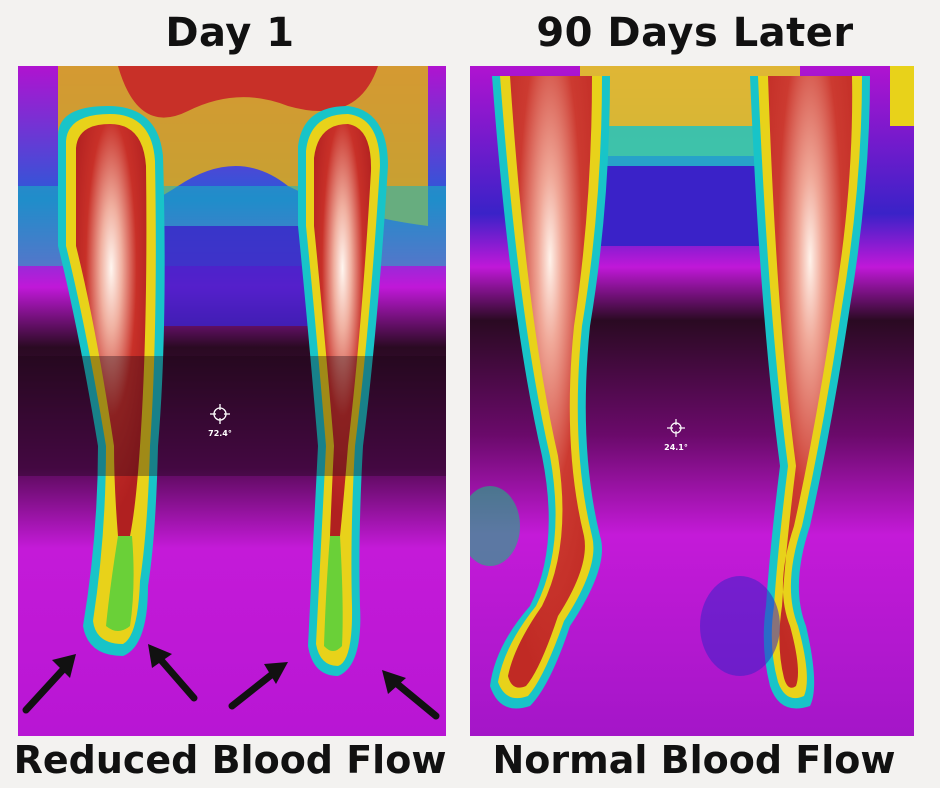 This screenshot has height=788, width=940. What do you see at coordinates (230, 760) in the screenshot?
I see `panel-left-caption: Reduced Blood Flow` at bounding box center [230, 760].